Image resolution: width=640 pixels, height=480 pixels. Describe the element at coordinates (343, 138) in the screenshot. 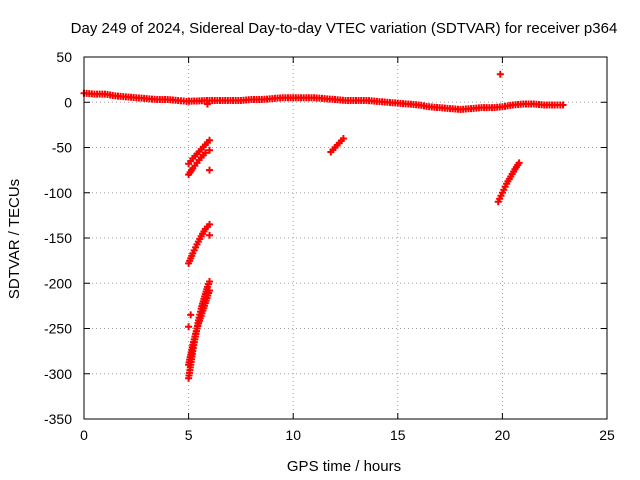

I see `point-arc-12h` at that location.